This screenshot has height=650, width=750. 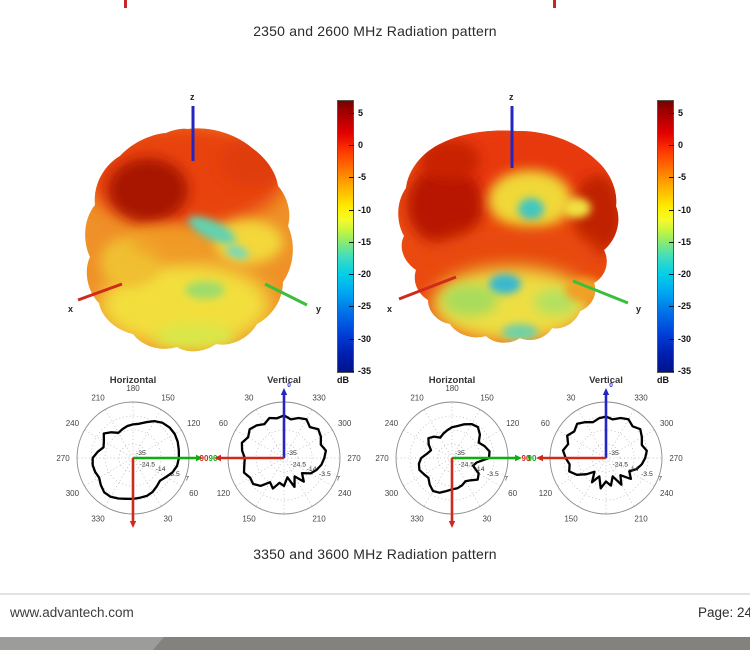 I want to click on radiation-3d-plot-left: x y z, so click(x=194, y=222).